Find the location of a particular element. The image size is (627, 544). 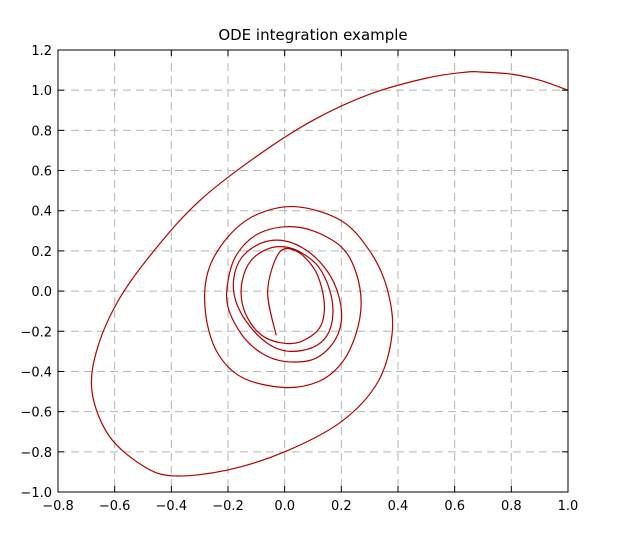

y-tick-label: 1.2 is located at coordinates (41, 51).